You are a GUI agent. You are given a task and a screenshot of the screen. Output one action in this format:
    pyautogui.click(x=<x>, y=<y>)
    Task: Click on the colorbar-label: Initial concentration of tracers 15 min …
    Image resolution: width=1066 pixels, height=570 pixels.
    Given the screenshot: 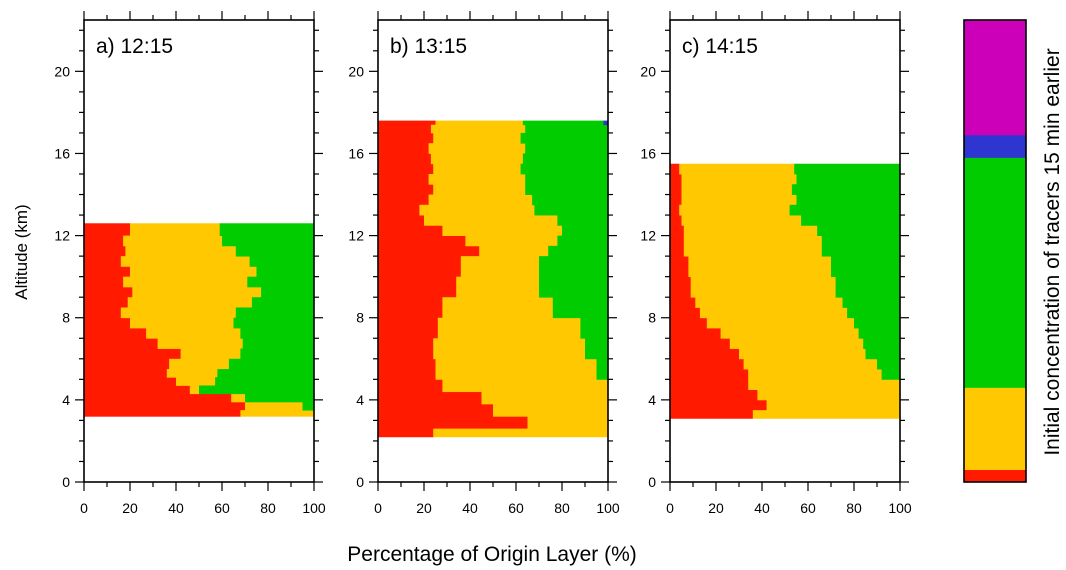 What is the action you would take?
    pyautogui.click(x=1052, y=251)
    